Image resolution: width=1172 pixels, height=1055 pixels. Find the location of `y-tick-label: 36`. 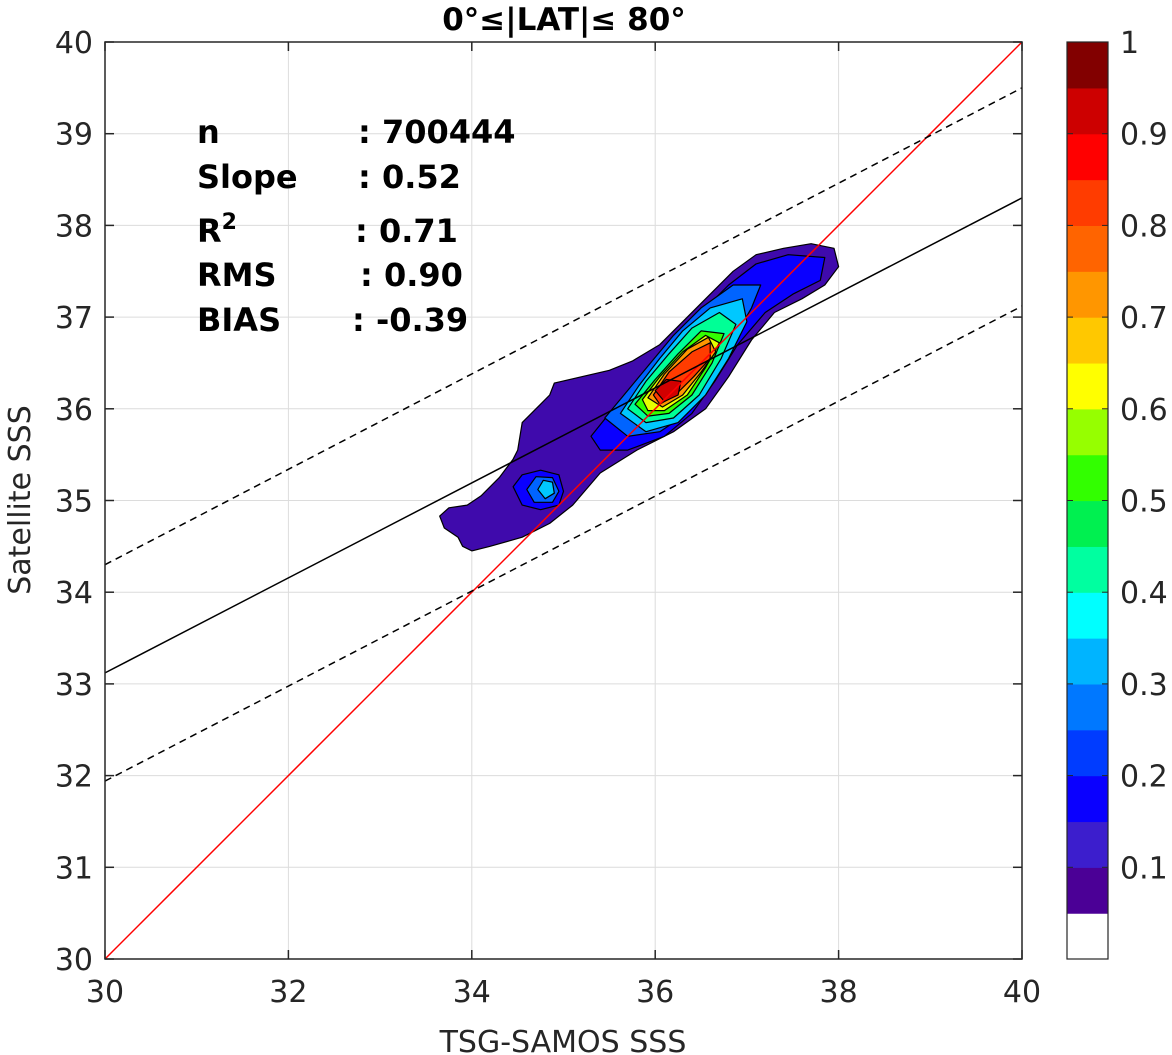

y-tick-label: 36 is located at coordinates (74, 410).